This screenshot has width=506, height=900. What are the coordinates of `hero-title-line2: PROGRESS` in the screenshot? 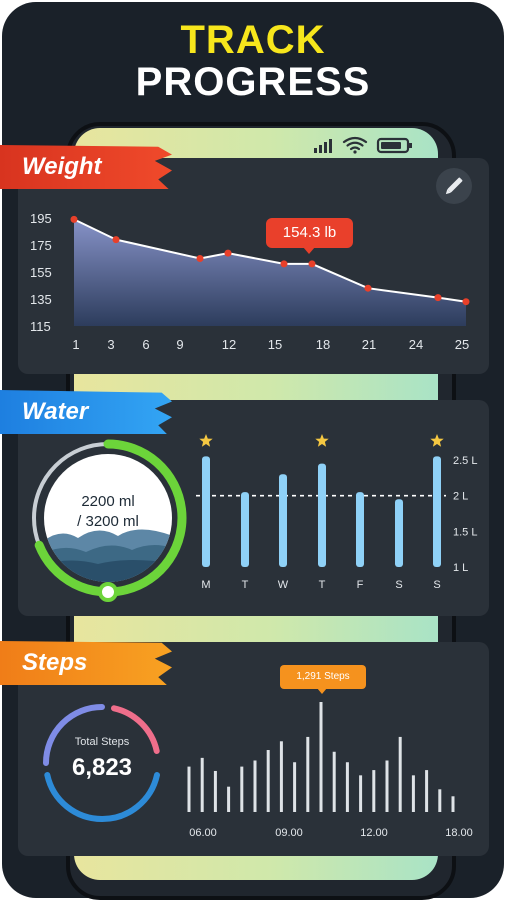 It's located at (253, 82).